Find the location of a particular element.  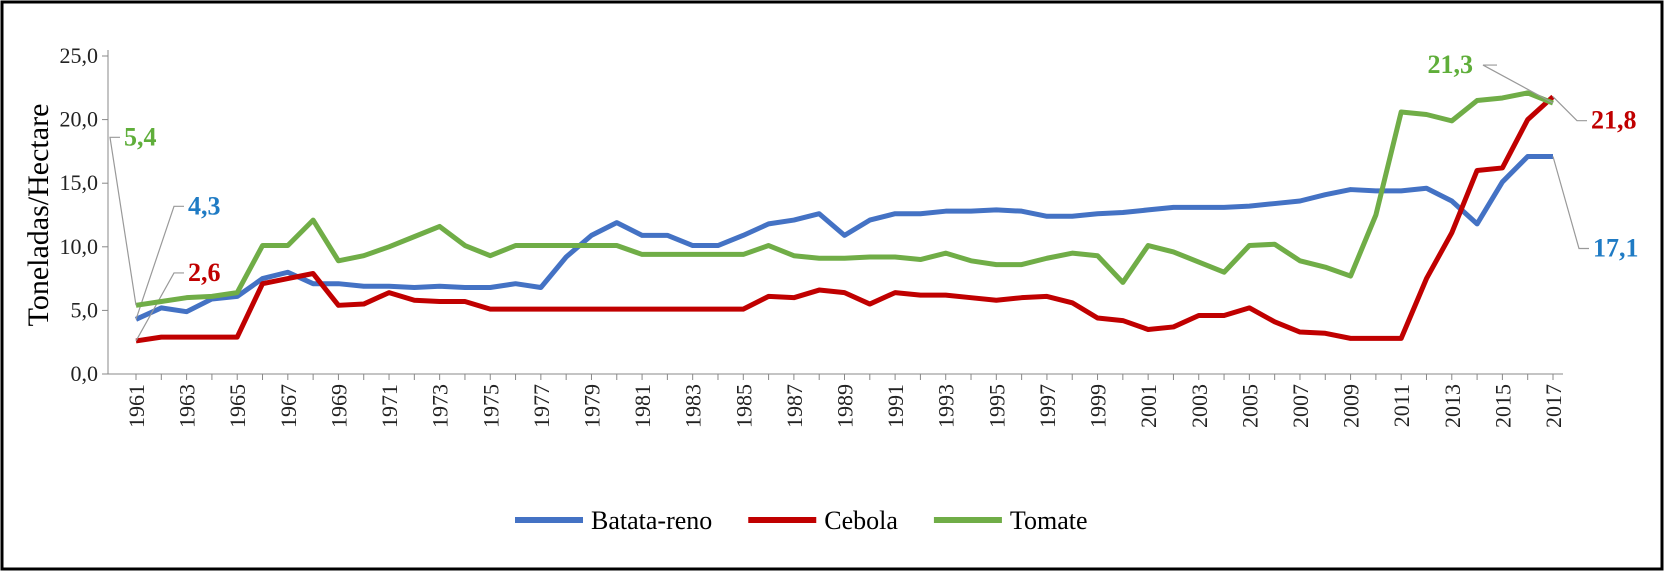

x-tick-label: 1977 is located at coordinates (541, 406).